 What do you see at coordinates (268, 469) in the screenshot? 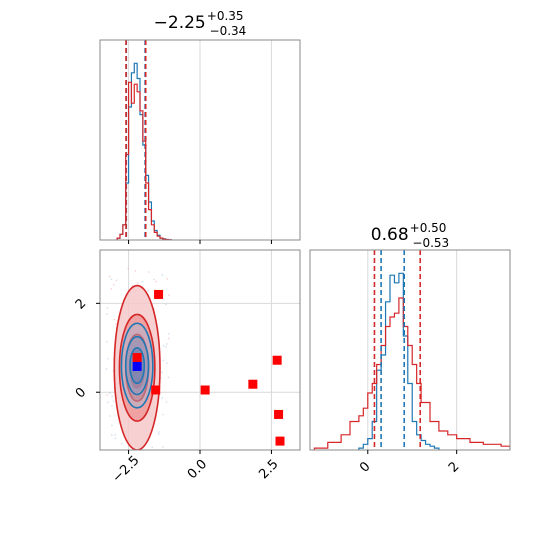
I see `x-tick-label: 2.5` at bounding box center [268, 469].